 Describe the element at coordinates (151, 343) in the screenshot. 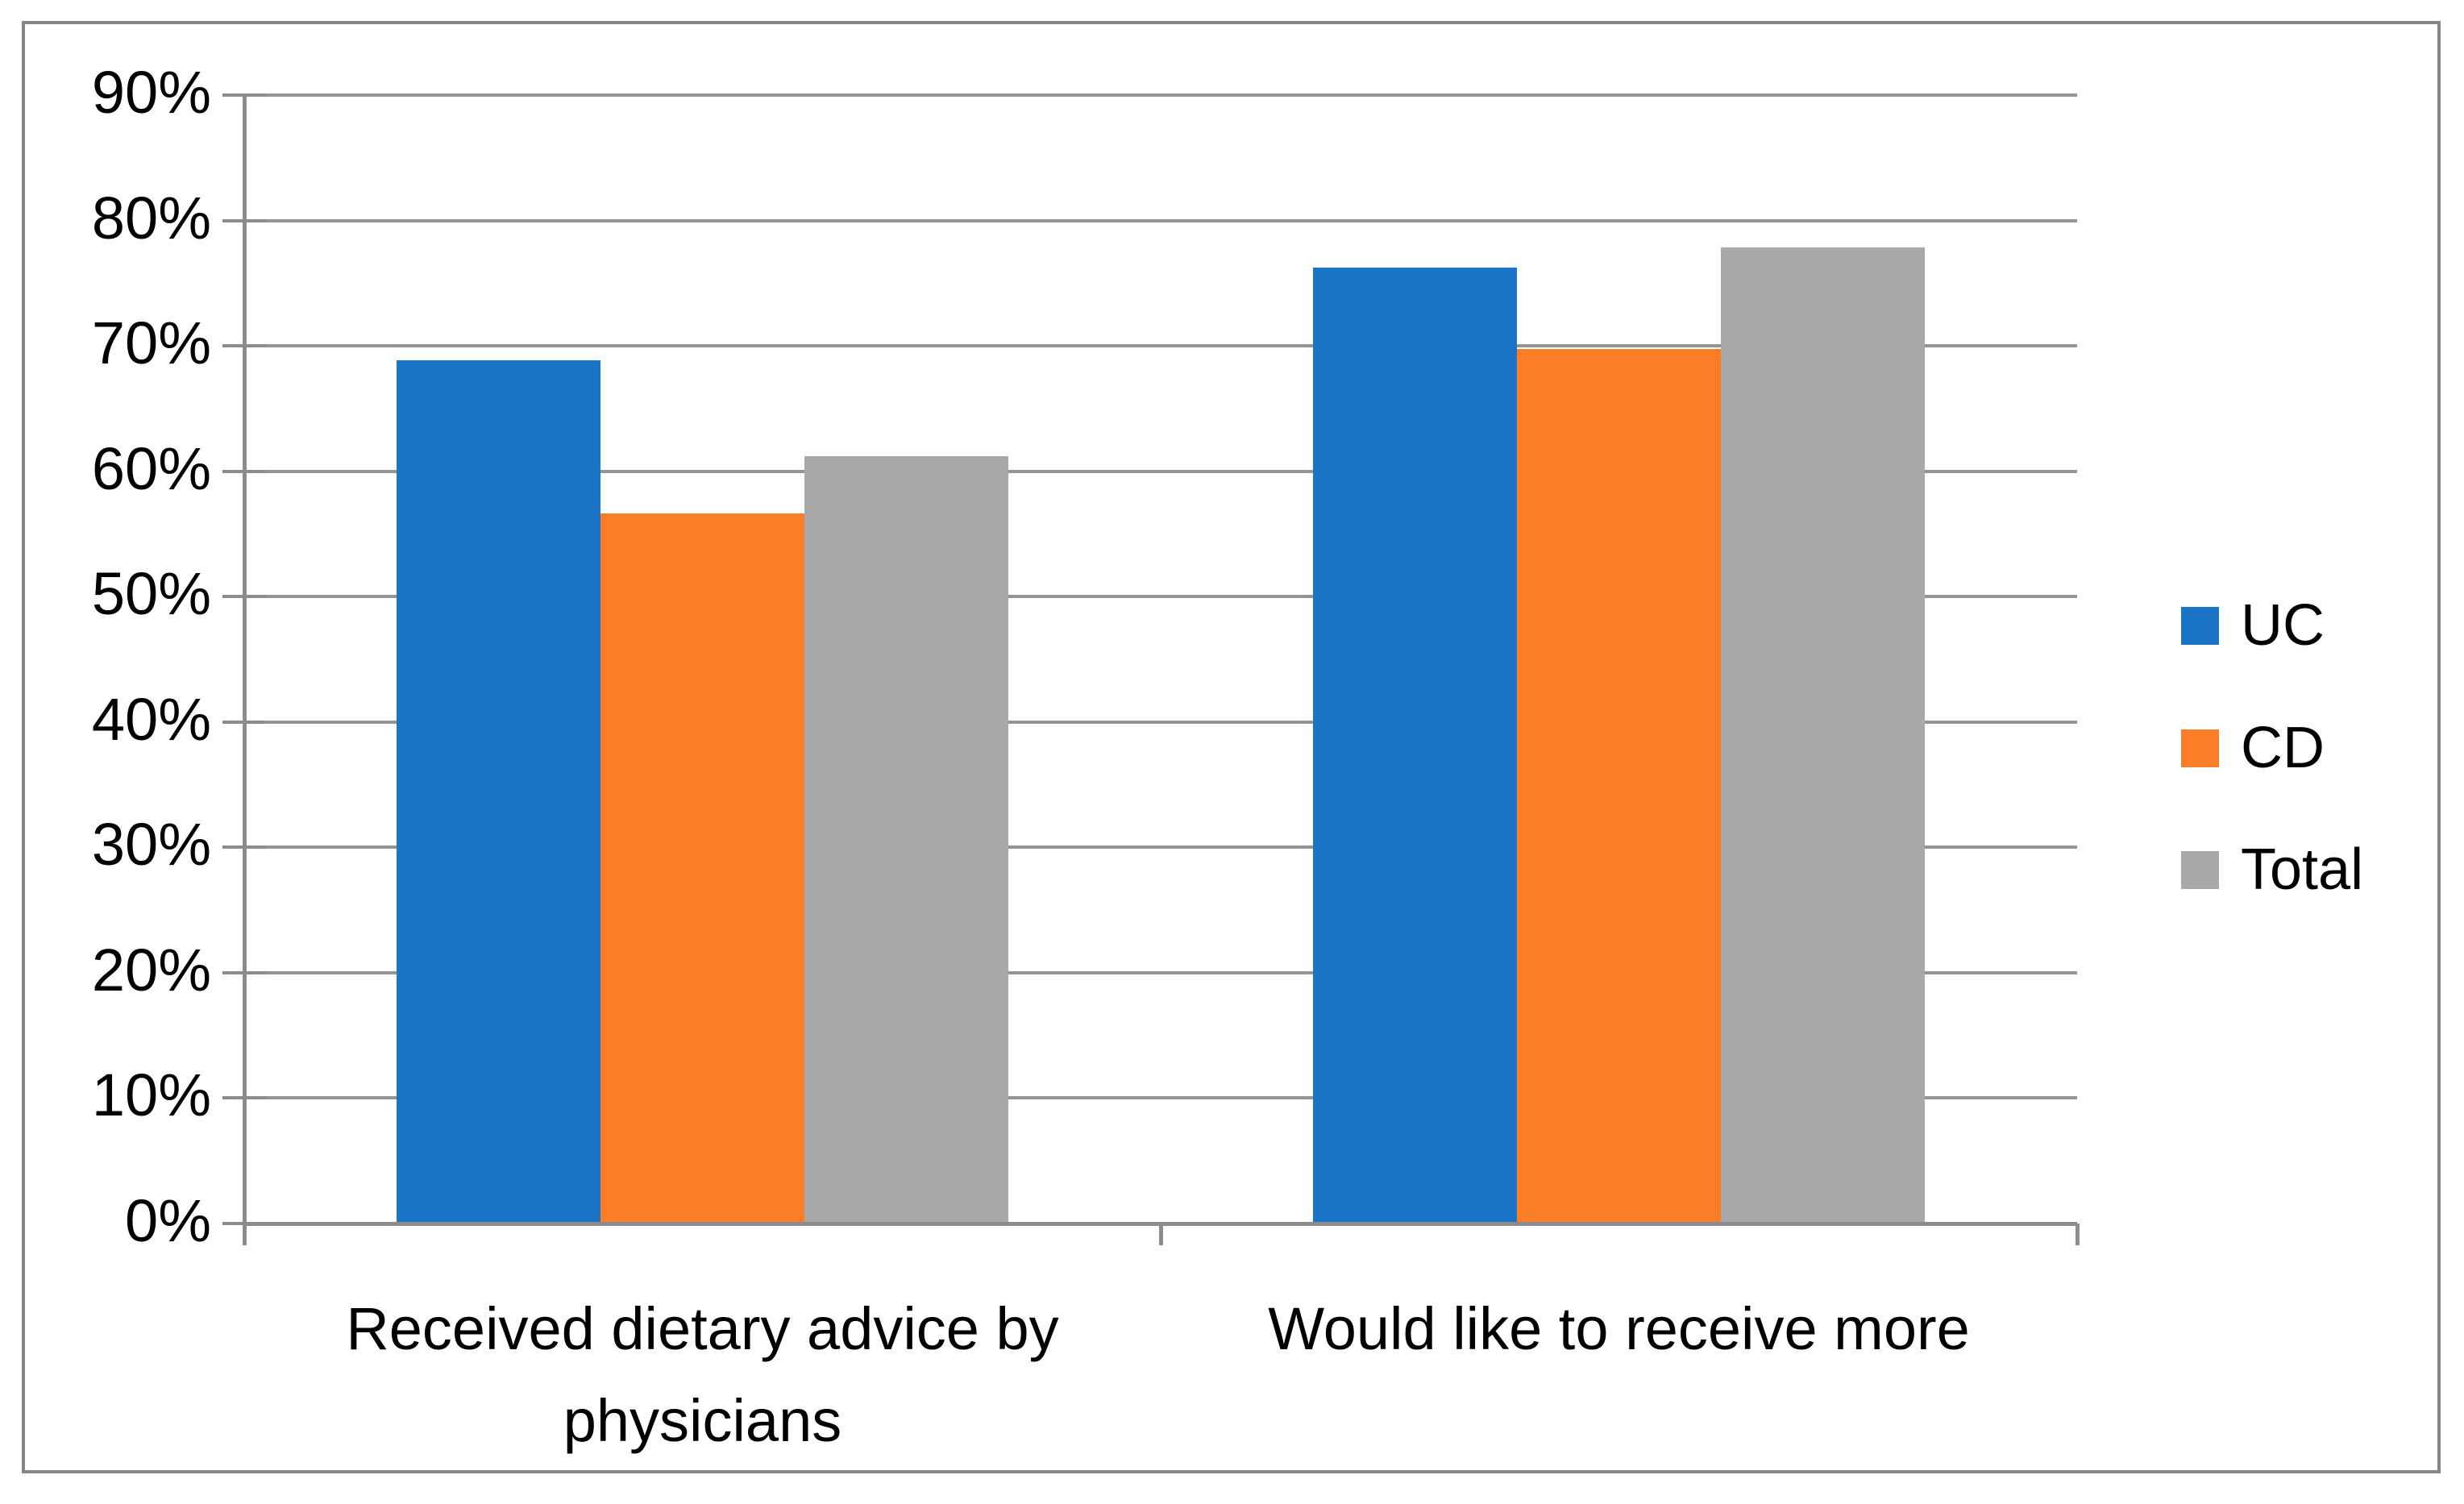

I see `y-tick-label-70%: 70%` at that location.